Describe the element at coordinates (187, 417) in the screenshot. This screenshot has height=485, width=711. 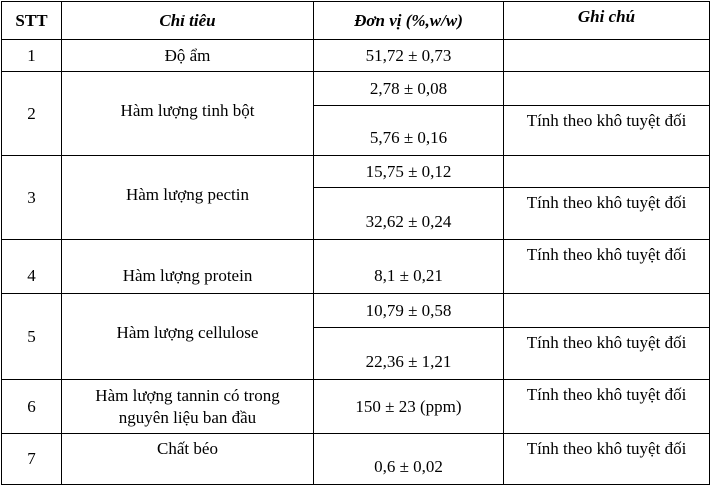
I see `name-line-2: nguyên liệu ban đầu` at that location.